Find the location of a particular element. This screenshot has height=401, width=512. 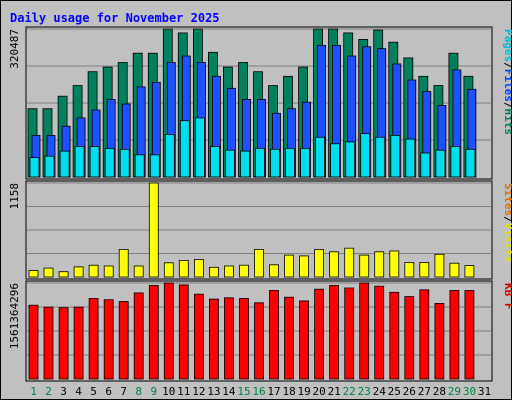

day-label-9: 9 is located at coordinates (153, 391).